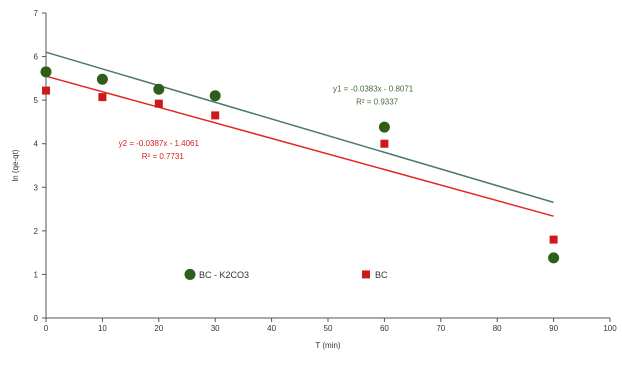  I want to click on trendline-equation: y2 = -0.0387x - 1.4061, so click(159, 143).